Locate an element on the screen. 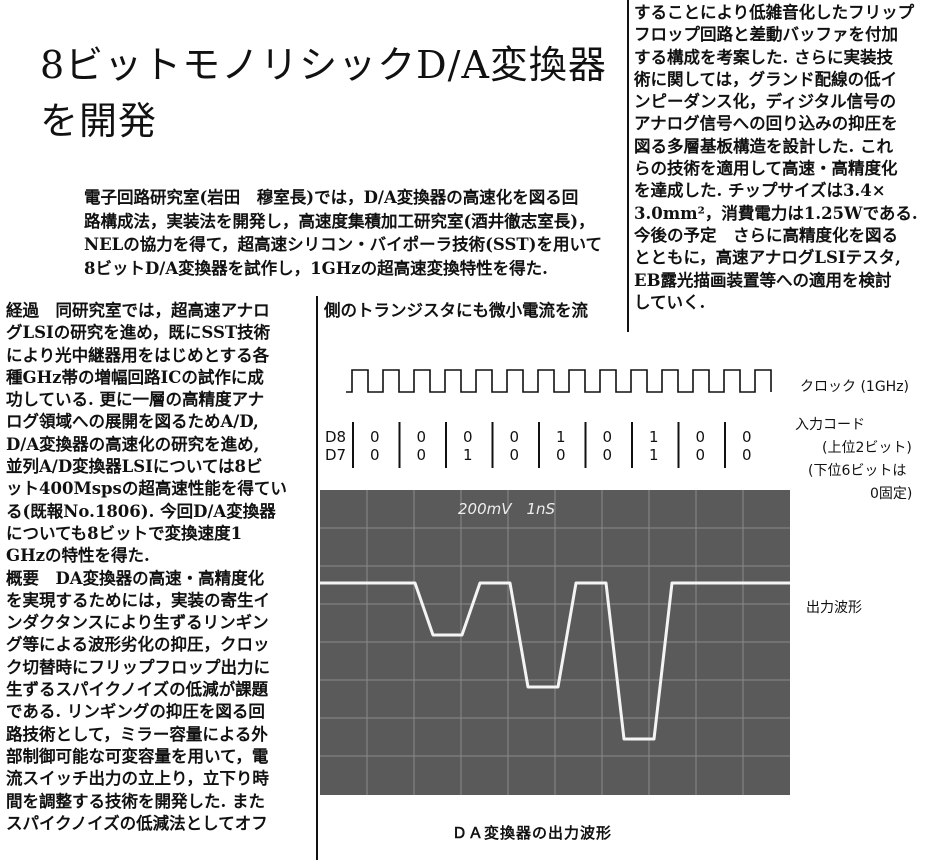 The image size is (938, 860). keizoku-paragraph: 経過 同研究室では，超高速アナロ is located at coordinates (160, 311).